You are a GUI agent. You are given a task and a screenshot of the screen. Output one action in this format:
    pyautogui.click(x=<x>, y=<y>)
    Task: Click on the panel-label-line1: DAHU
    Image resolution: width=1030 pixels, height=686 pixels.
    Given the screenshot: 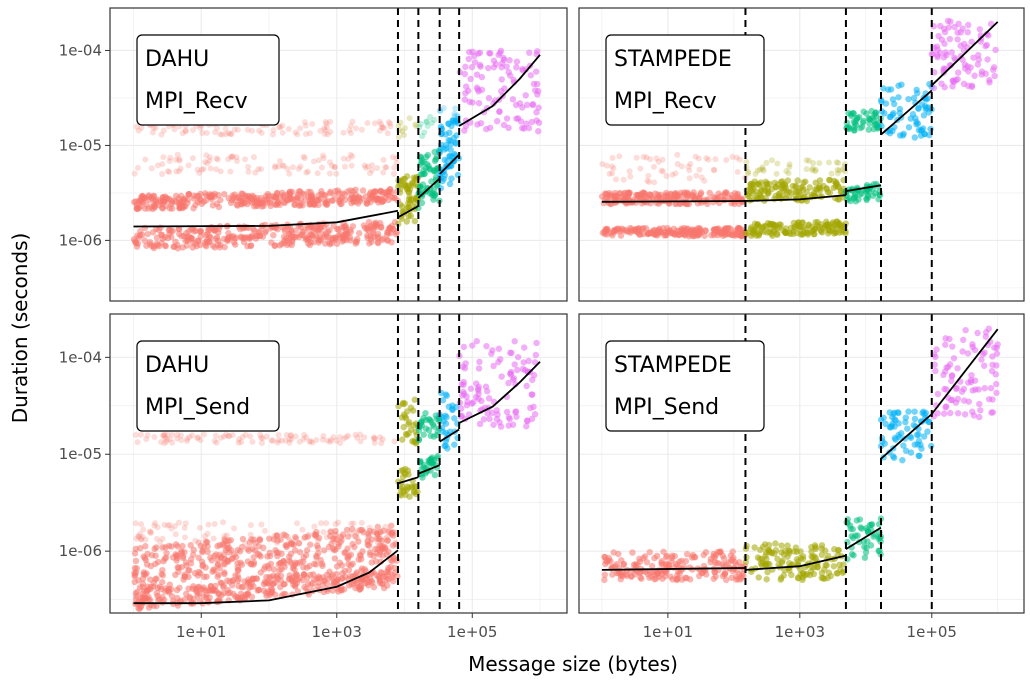 What is the action you would take?
    pyautogui.click(x=177, y=59)
    